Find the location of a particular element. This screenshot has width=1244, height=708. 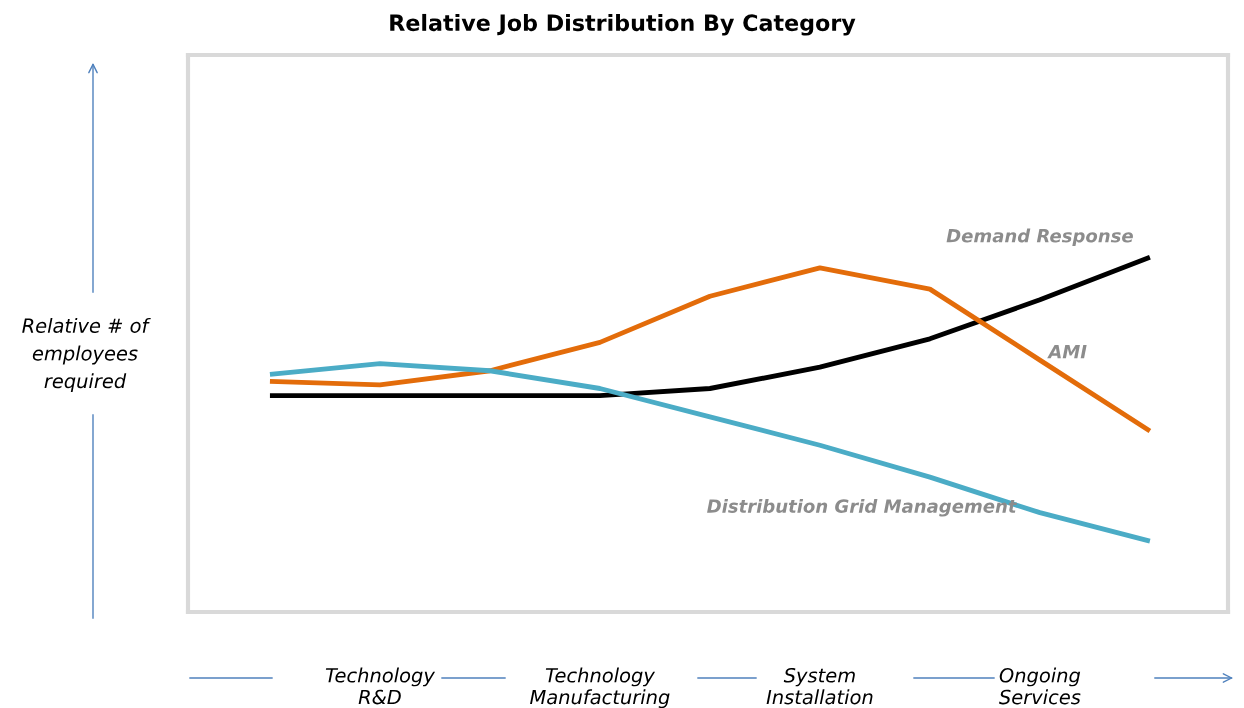

series-label: AMI is located at coordinates (1067, 351).